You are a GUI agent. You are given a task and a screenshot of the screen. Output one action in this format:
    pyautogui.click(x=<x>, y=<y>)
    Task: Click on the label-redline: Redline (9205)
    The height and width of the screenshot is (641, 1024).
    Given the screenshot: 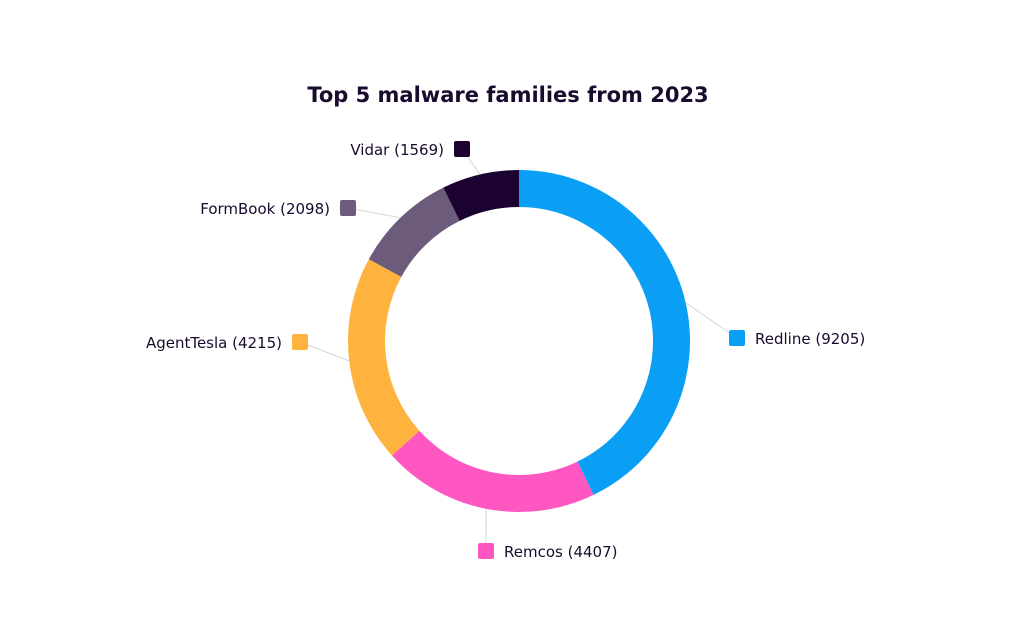 What is the action you would take?
    pyautogui.click(x=810, y=339)
    